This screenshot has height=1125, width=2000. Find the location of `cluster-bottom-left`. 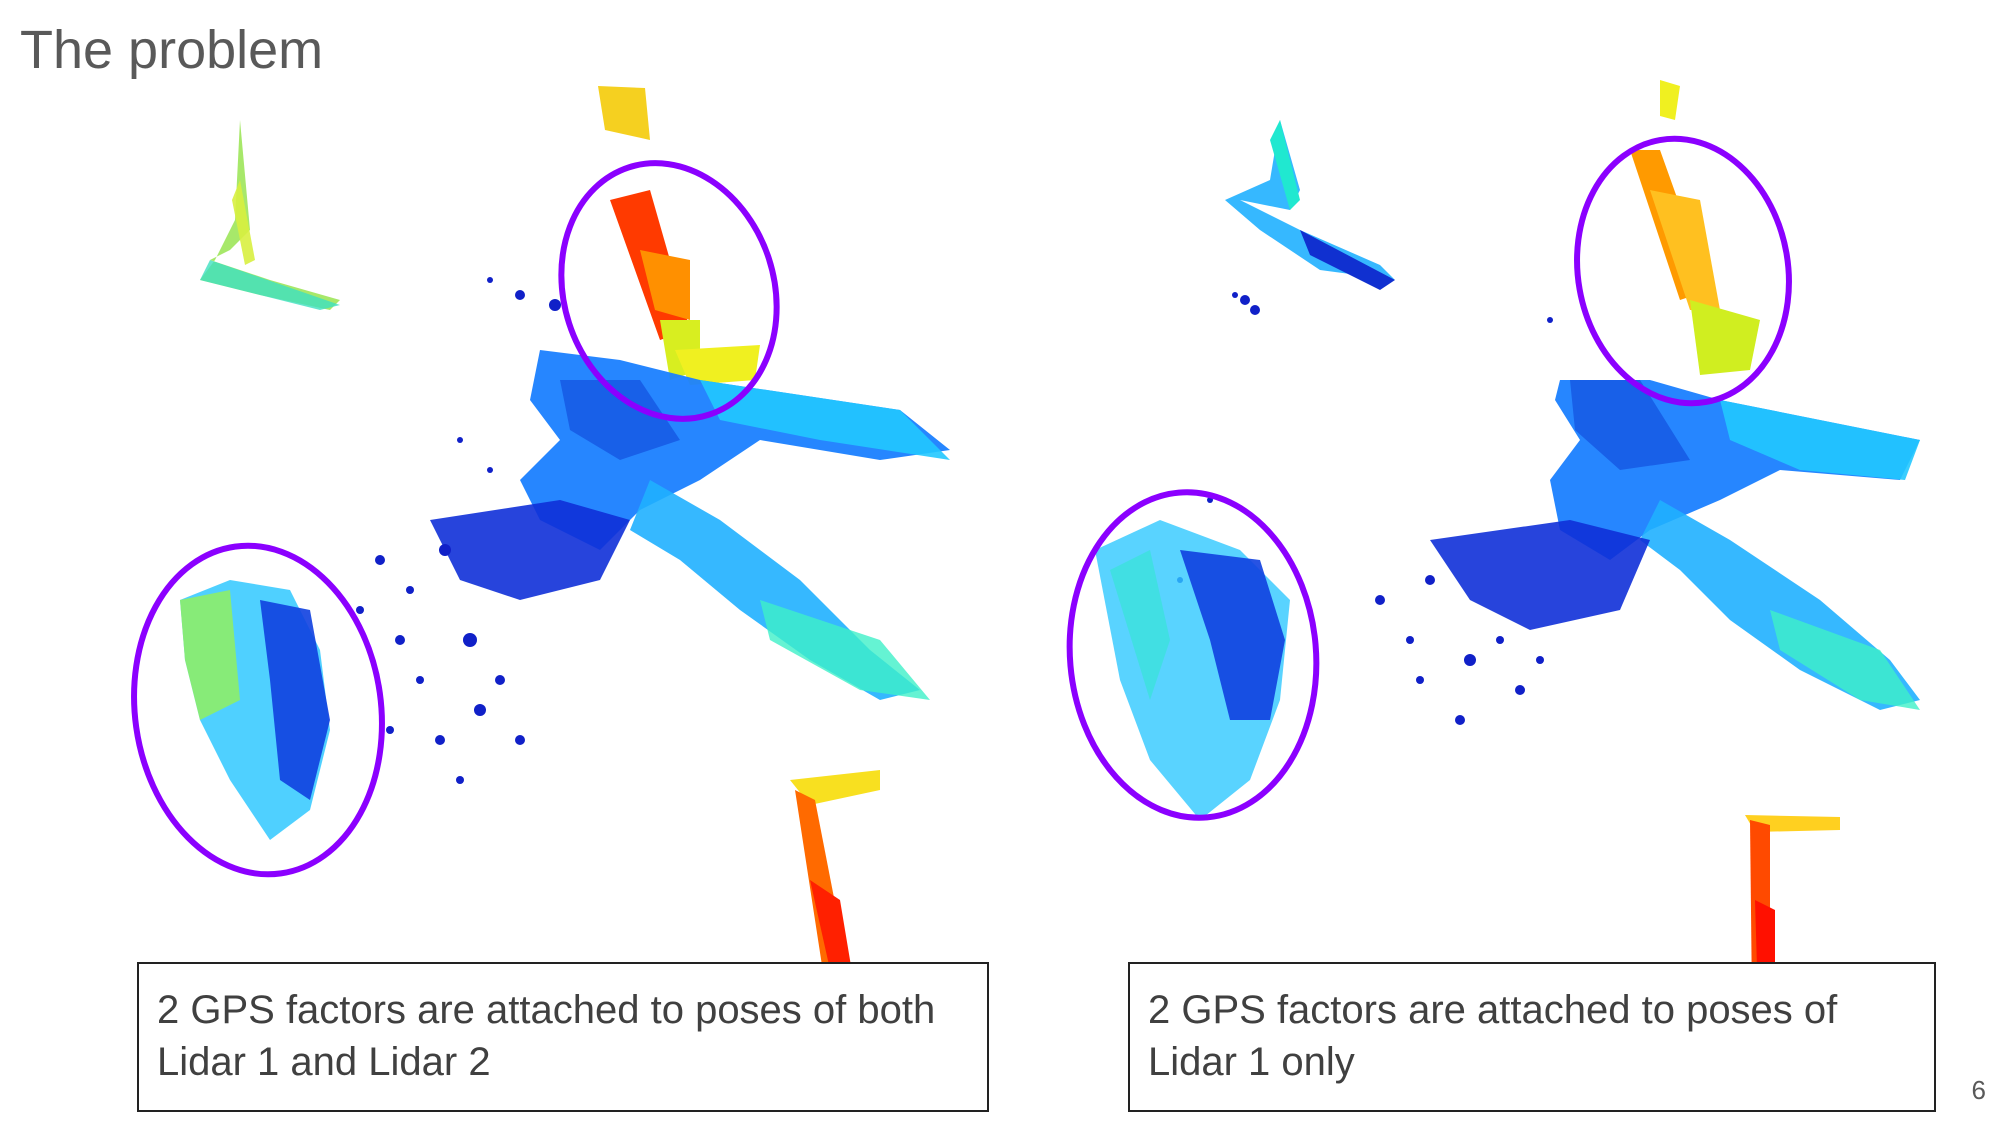

cluster-bottom-left is located at coordinates (255, 710).